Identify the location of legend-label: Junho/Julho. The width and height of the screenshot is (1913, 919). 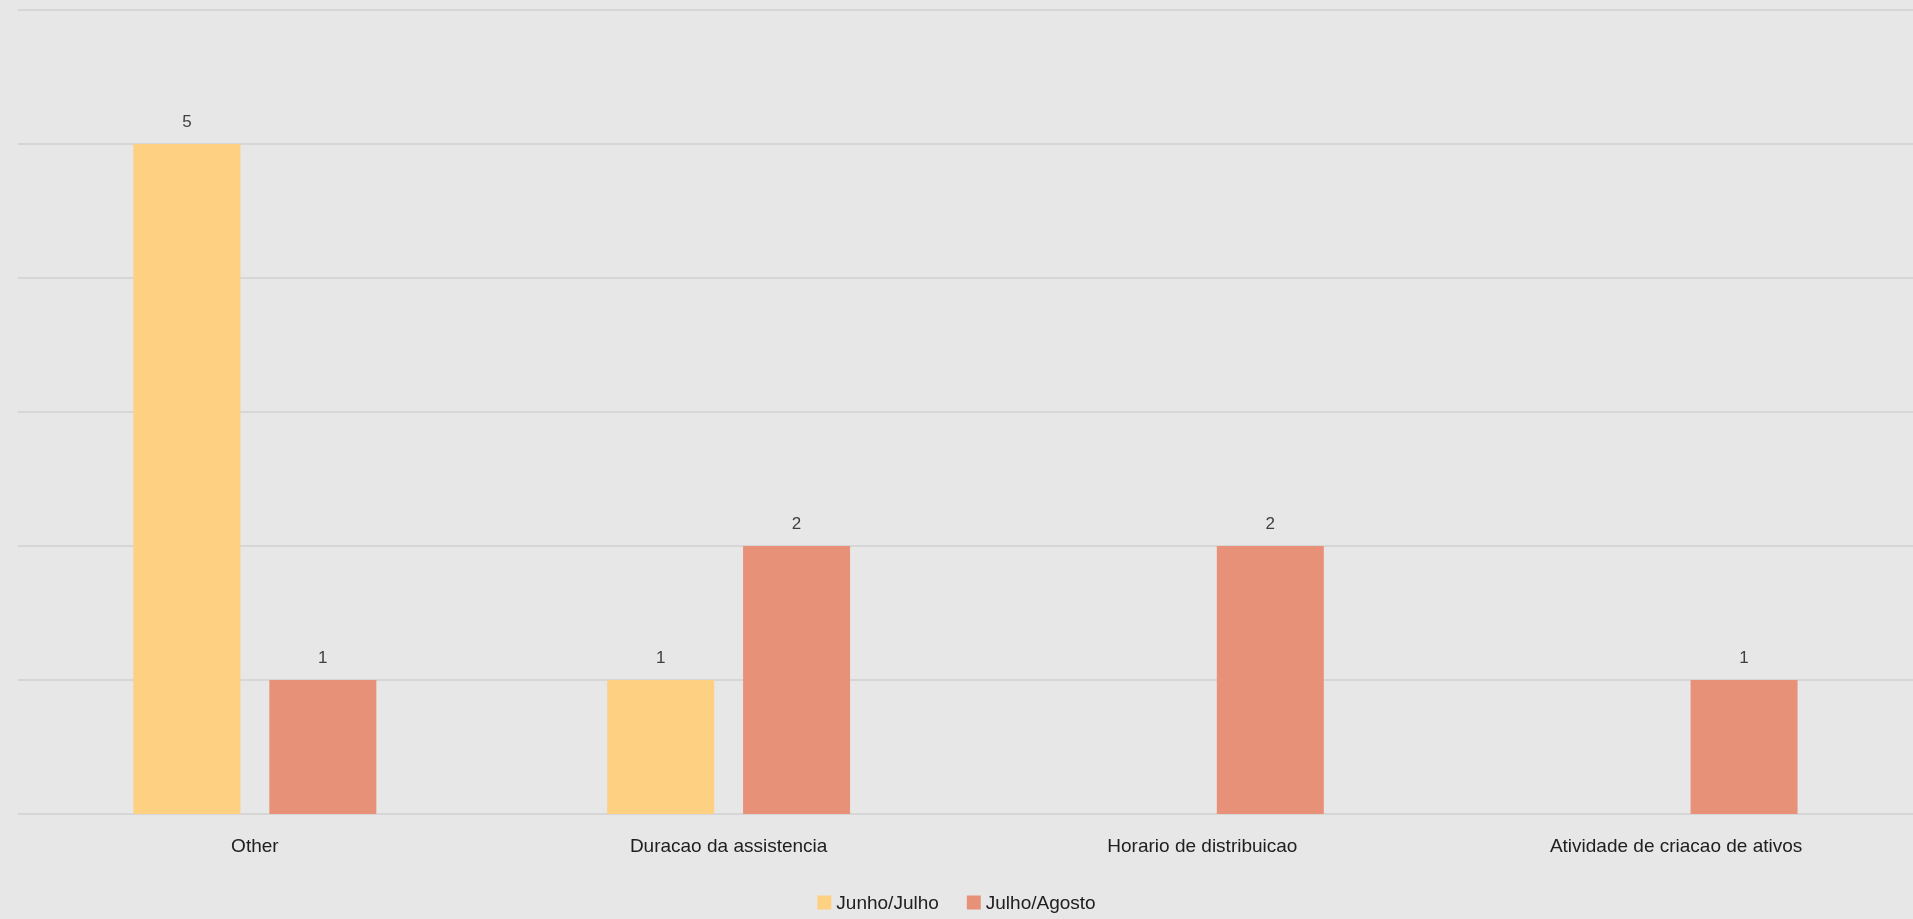
(887, 902).